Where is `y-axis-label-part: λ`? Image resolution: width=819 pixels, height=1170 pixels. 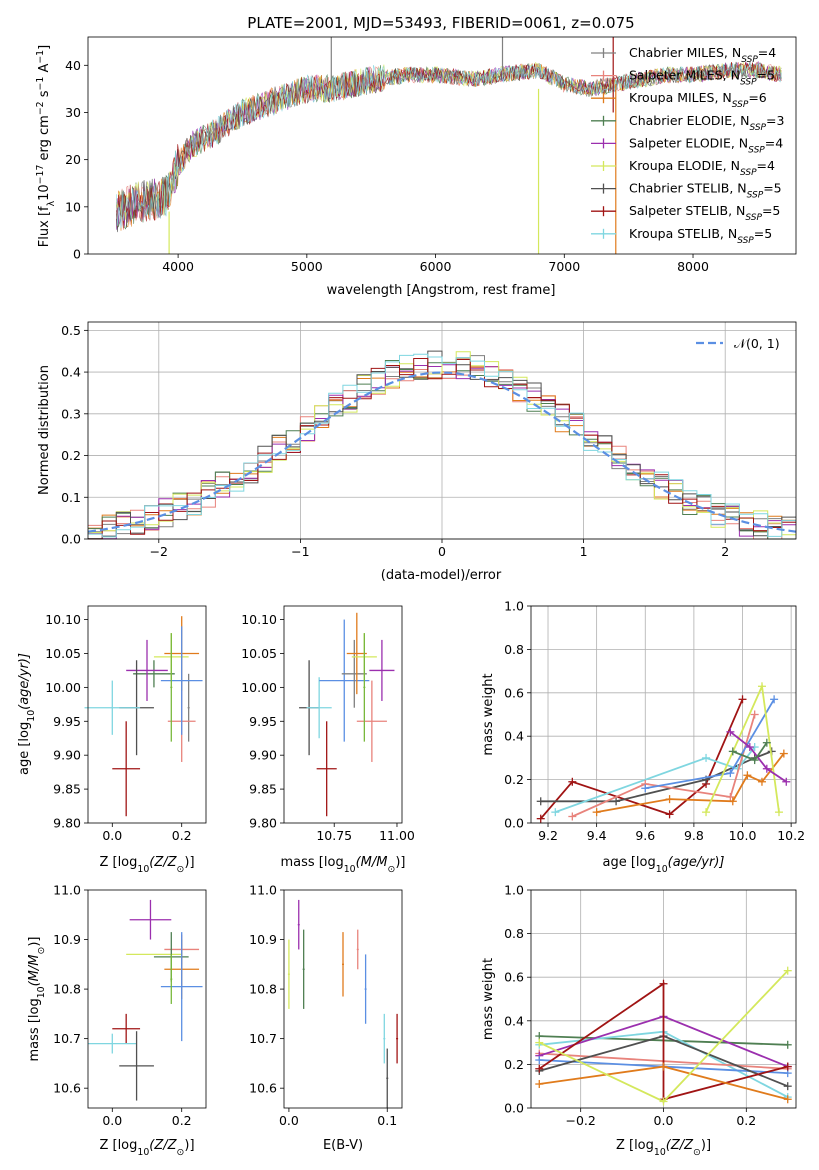
y-axis-label-part: λ is located at coordinates (51, 203).